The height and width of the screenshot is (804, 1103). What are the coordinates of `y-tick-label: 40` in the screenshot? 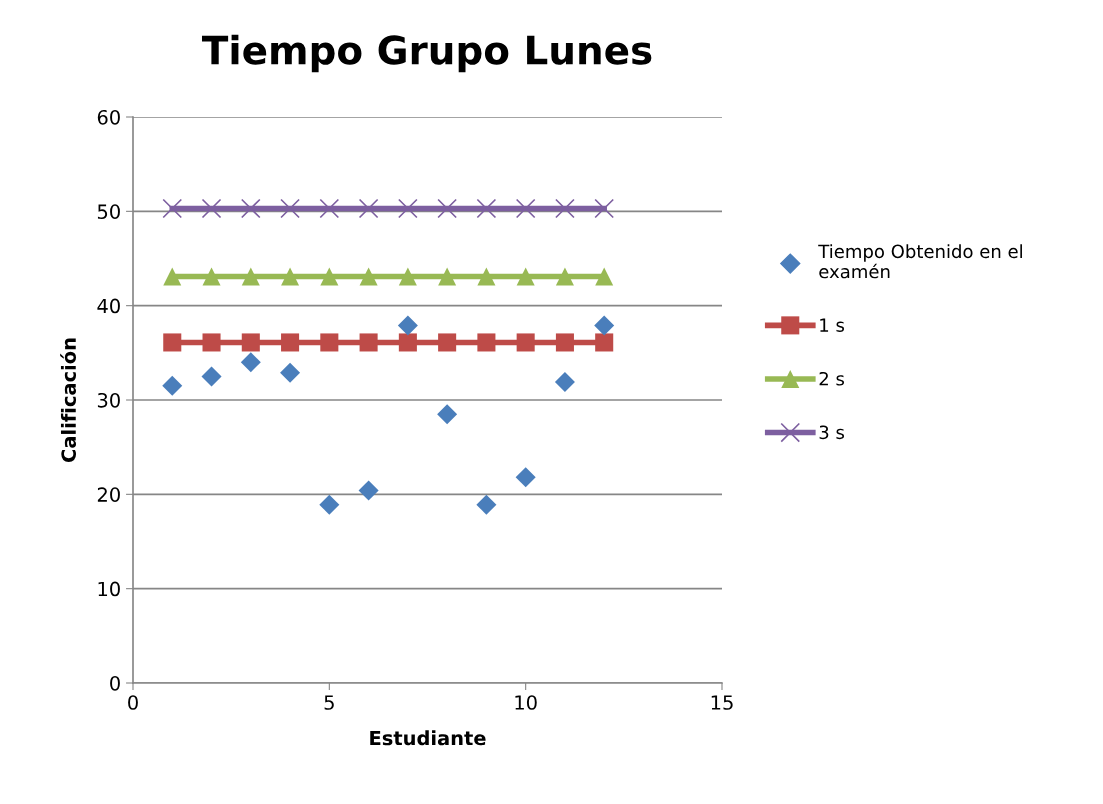 It's located at (108, 306).